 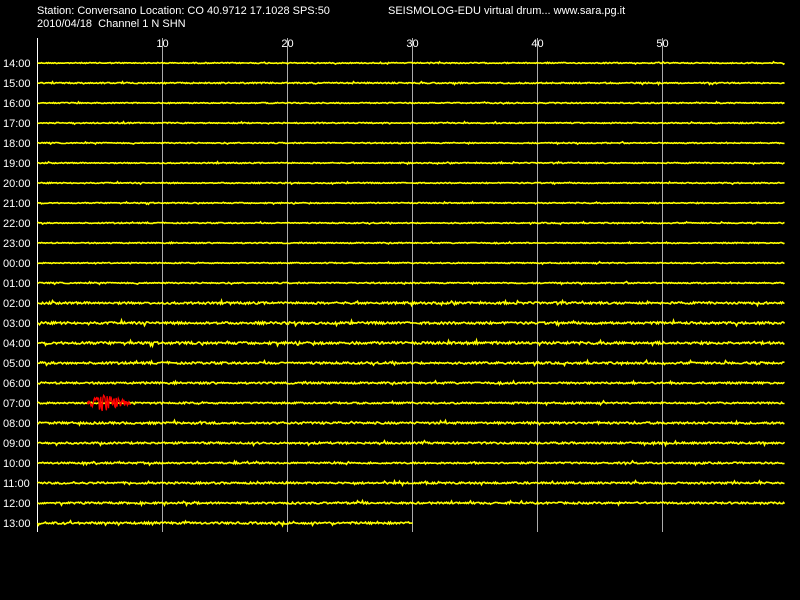 What do you see at coordinates (17, 304) in the screenshot?
I see `row-time-label: 02:00` at bounding box center [17, 304].